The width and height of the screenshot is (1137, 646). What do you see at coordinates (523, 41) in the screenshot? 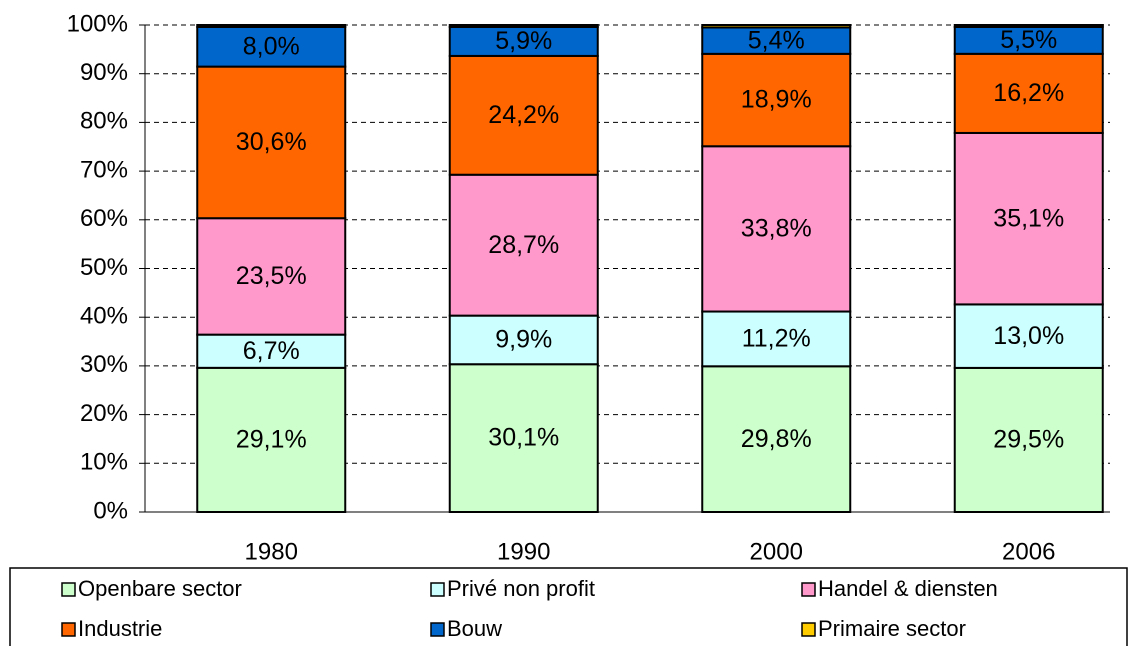
I see `data-label: 5,9%` at bounding box center [523, 41].